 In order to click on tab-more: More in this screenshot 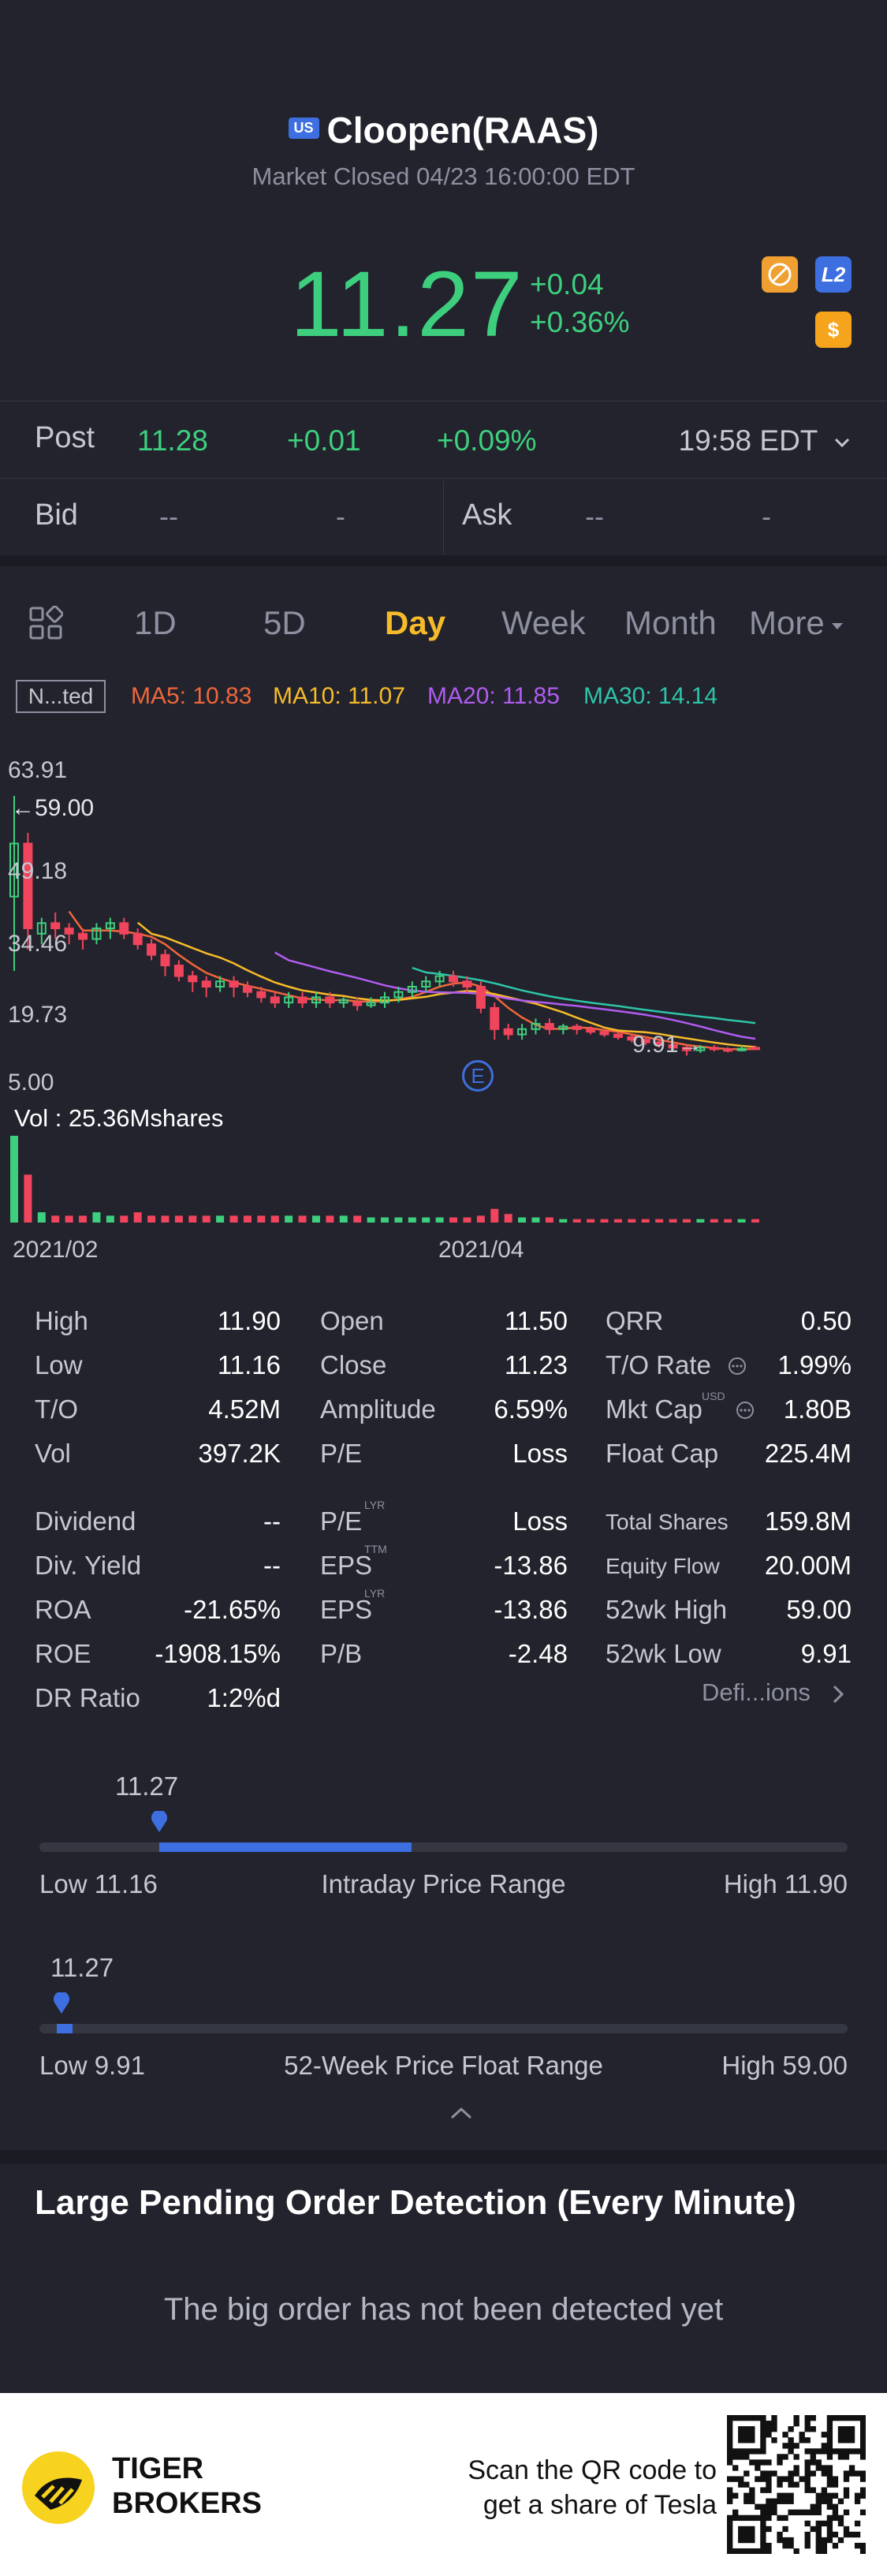, I will do `click(797, 623)`.